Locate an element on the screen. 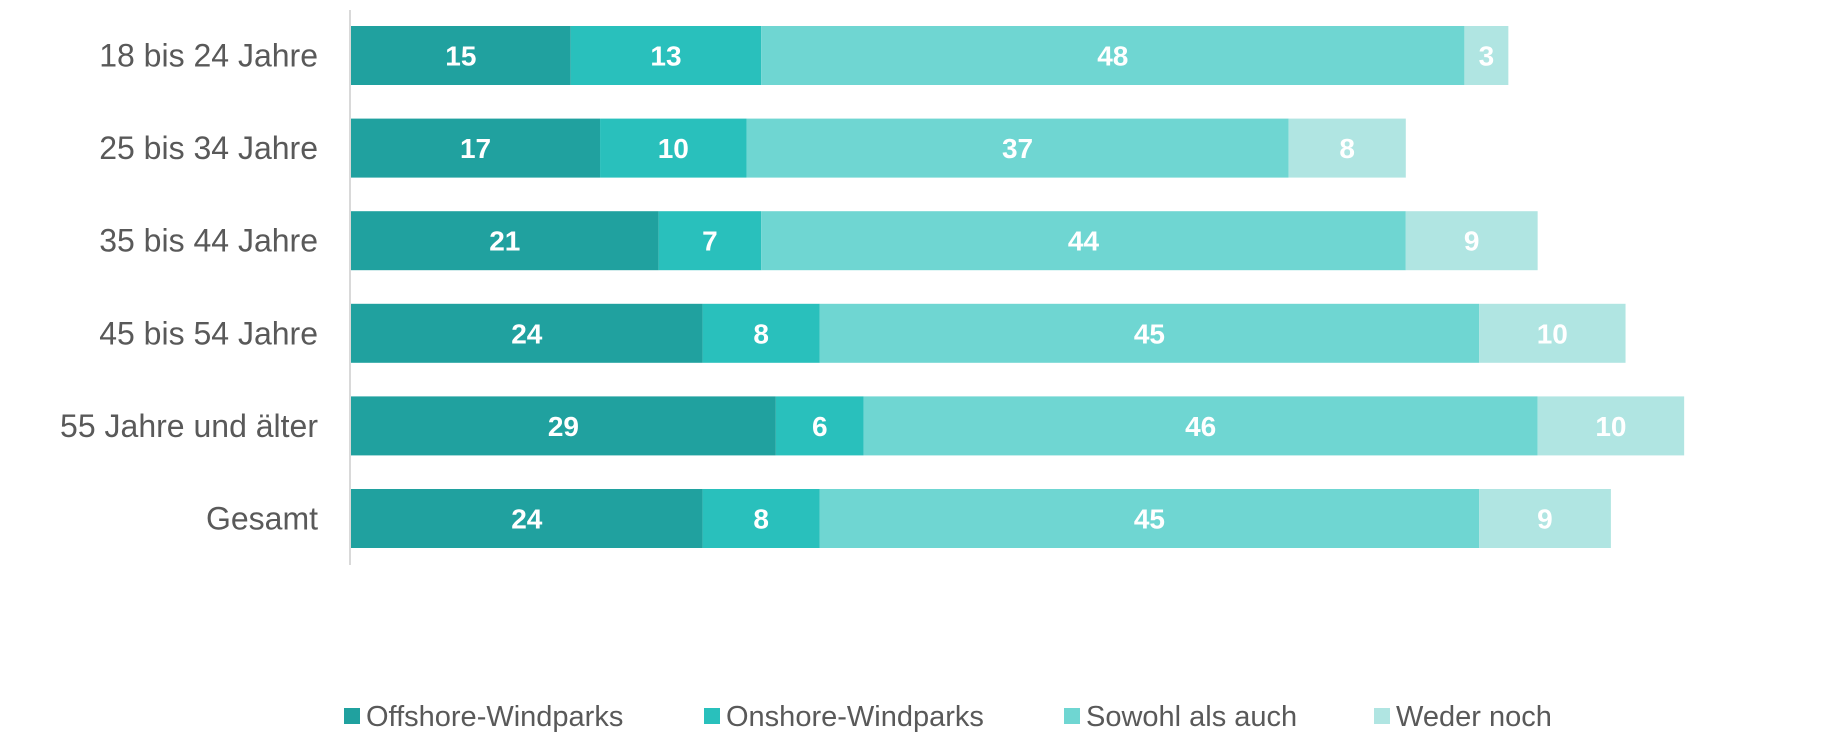  value-label-onshore-windparks-18-bis-24-jahre: 13 is located at coordinates (665, 56).